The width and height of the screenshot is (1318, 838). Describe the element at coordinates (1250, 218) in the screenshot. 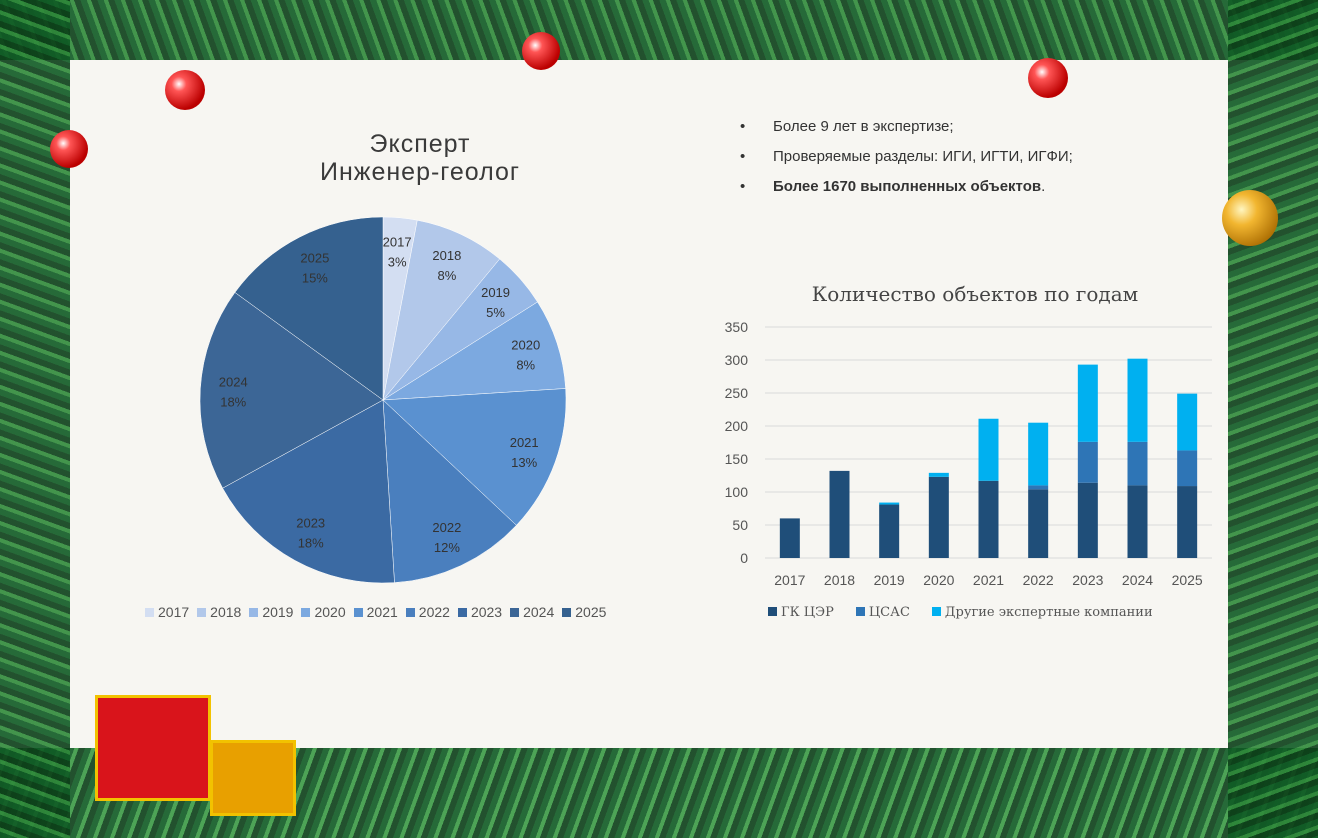

I see `ornament-ball-gold` at that location.